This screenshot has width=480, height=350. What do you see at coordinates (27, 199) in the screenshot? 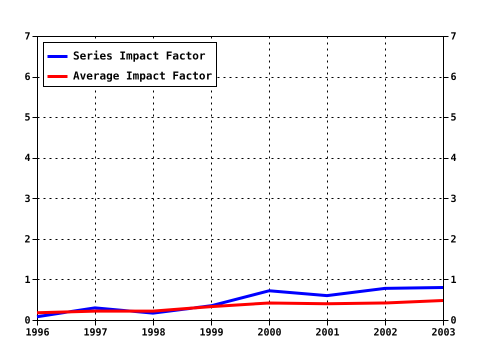
I see `y-tick-label: 3` at bounding box center [27, 199].